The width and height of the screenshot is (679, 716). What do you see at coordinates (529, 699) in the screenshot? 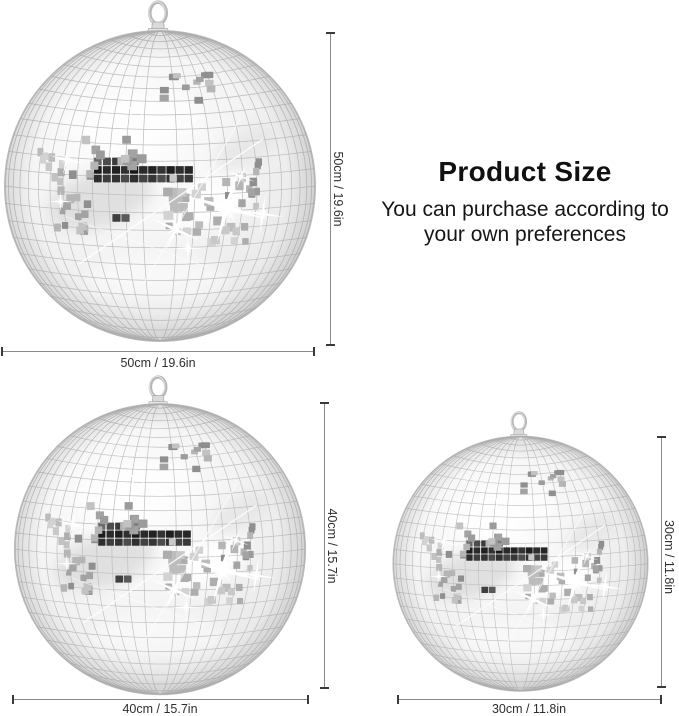
I see `dimension-line-width-30cm` at bounding box center [529, 699].